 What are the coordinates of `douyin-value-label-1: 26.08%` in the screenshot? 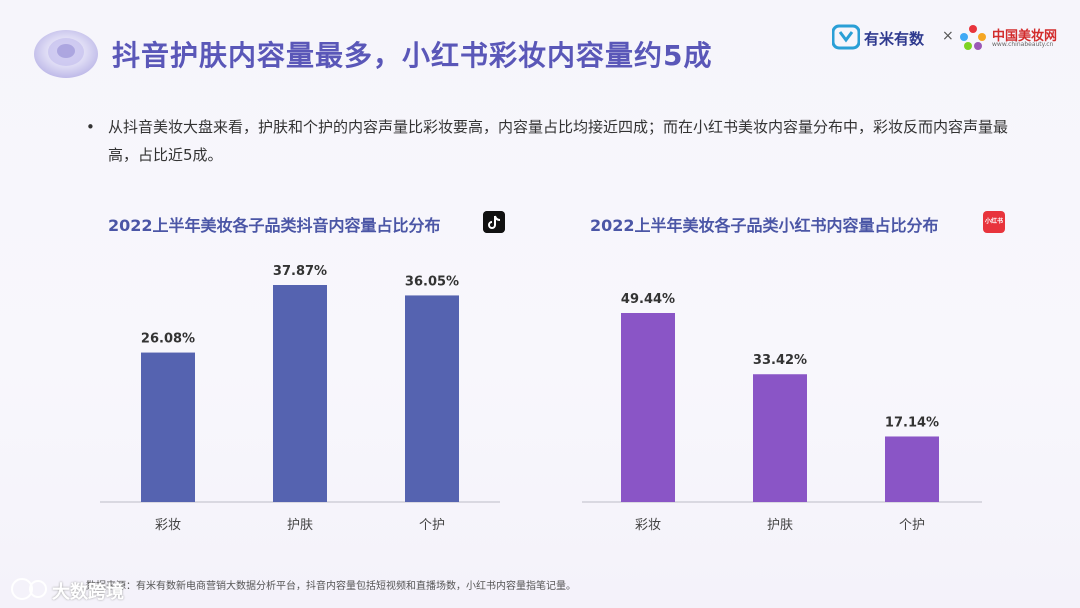 It's located at (168, 339).